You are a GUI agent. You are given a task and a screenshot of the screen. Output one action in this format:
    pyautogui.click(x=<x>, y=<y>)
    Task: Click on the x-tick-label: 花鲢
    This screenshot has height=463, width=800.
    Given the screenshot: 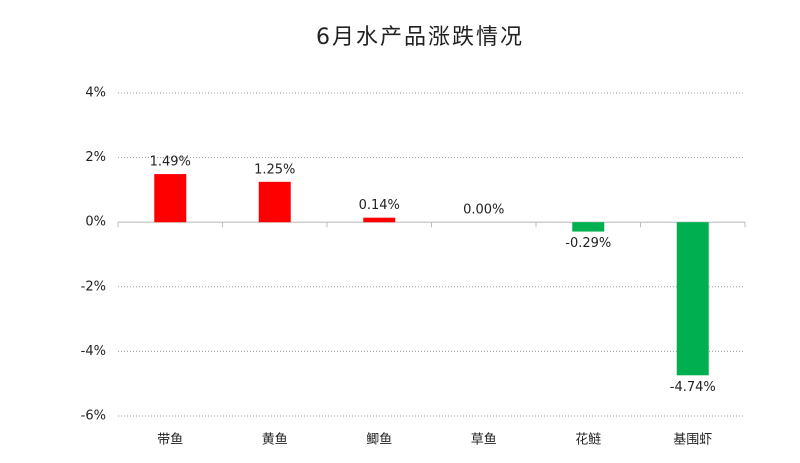 What is the action you would take?
    pyautogui.click(x=588, y=440)
    